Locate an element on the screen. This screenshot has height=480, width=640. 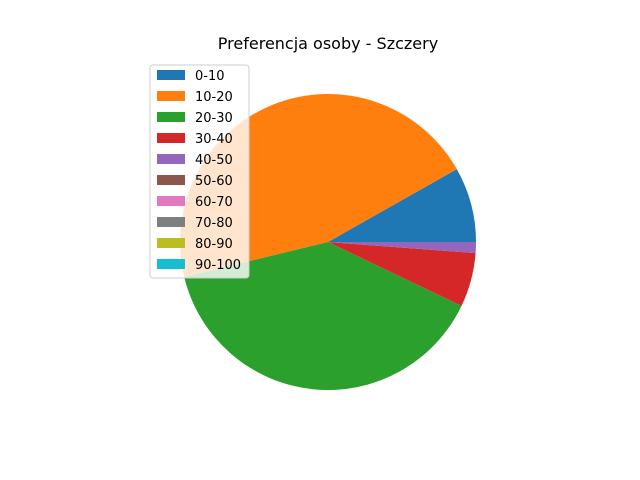
legend-label-50-60: 50-60 is located at coordinates (214, 181).